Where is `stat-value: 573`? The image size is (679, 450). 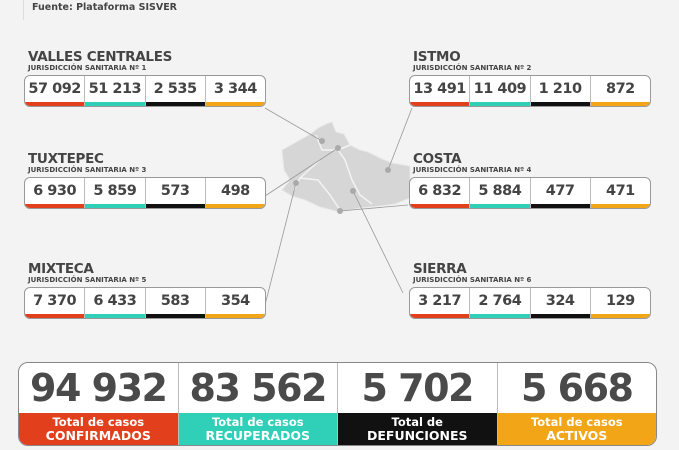
stat-value: 573 is located at coordinates (175, 191).